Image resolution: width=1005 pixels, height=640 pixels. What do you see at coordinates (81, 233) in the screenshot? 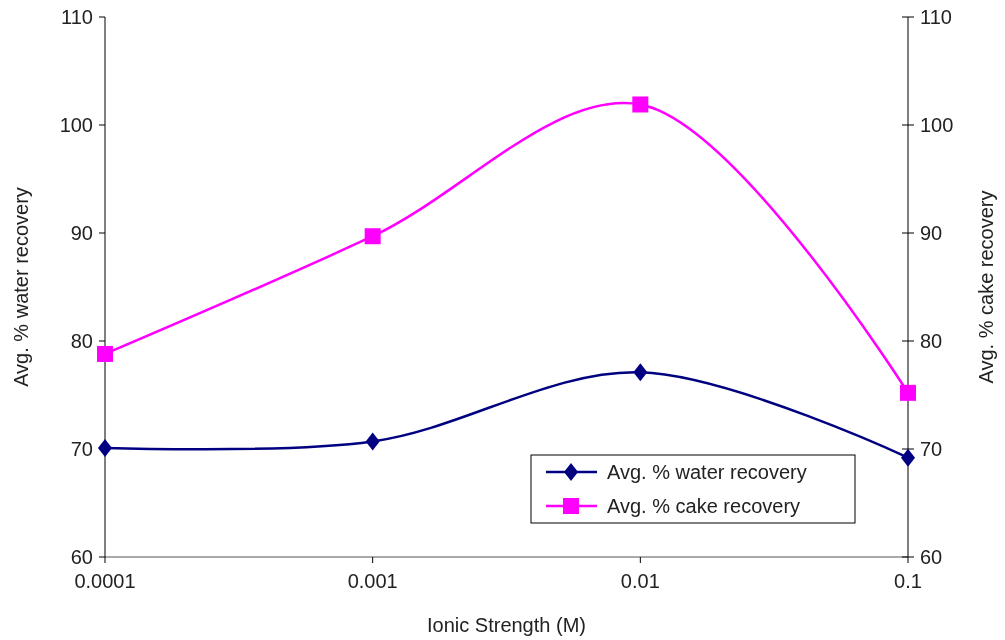
I see `y-tick-label: 90` at bounding box center [81, 233].